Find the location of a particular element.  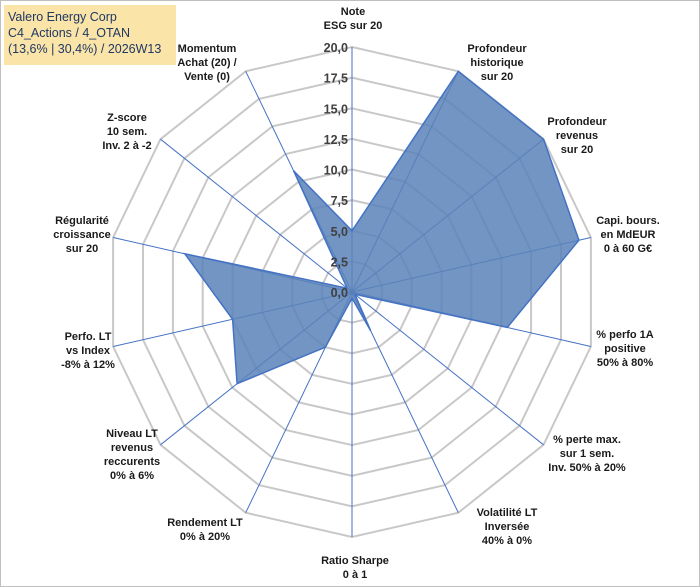

axis-label-1: Note ESG sur 20 is located at coordinates (353, 19).